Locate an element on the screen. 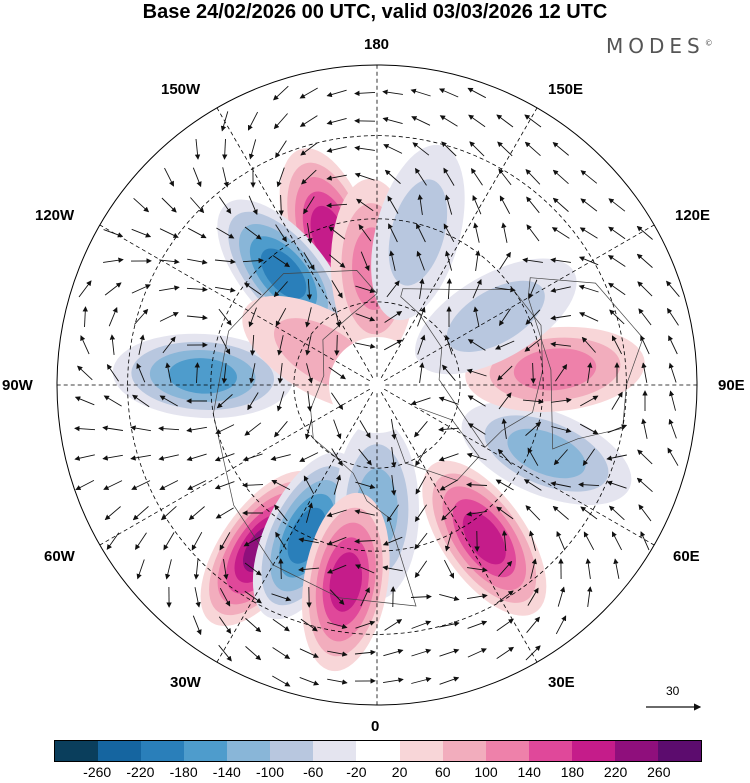  latitude-circle is located at coordinates (377, 385).